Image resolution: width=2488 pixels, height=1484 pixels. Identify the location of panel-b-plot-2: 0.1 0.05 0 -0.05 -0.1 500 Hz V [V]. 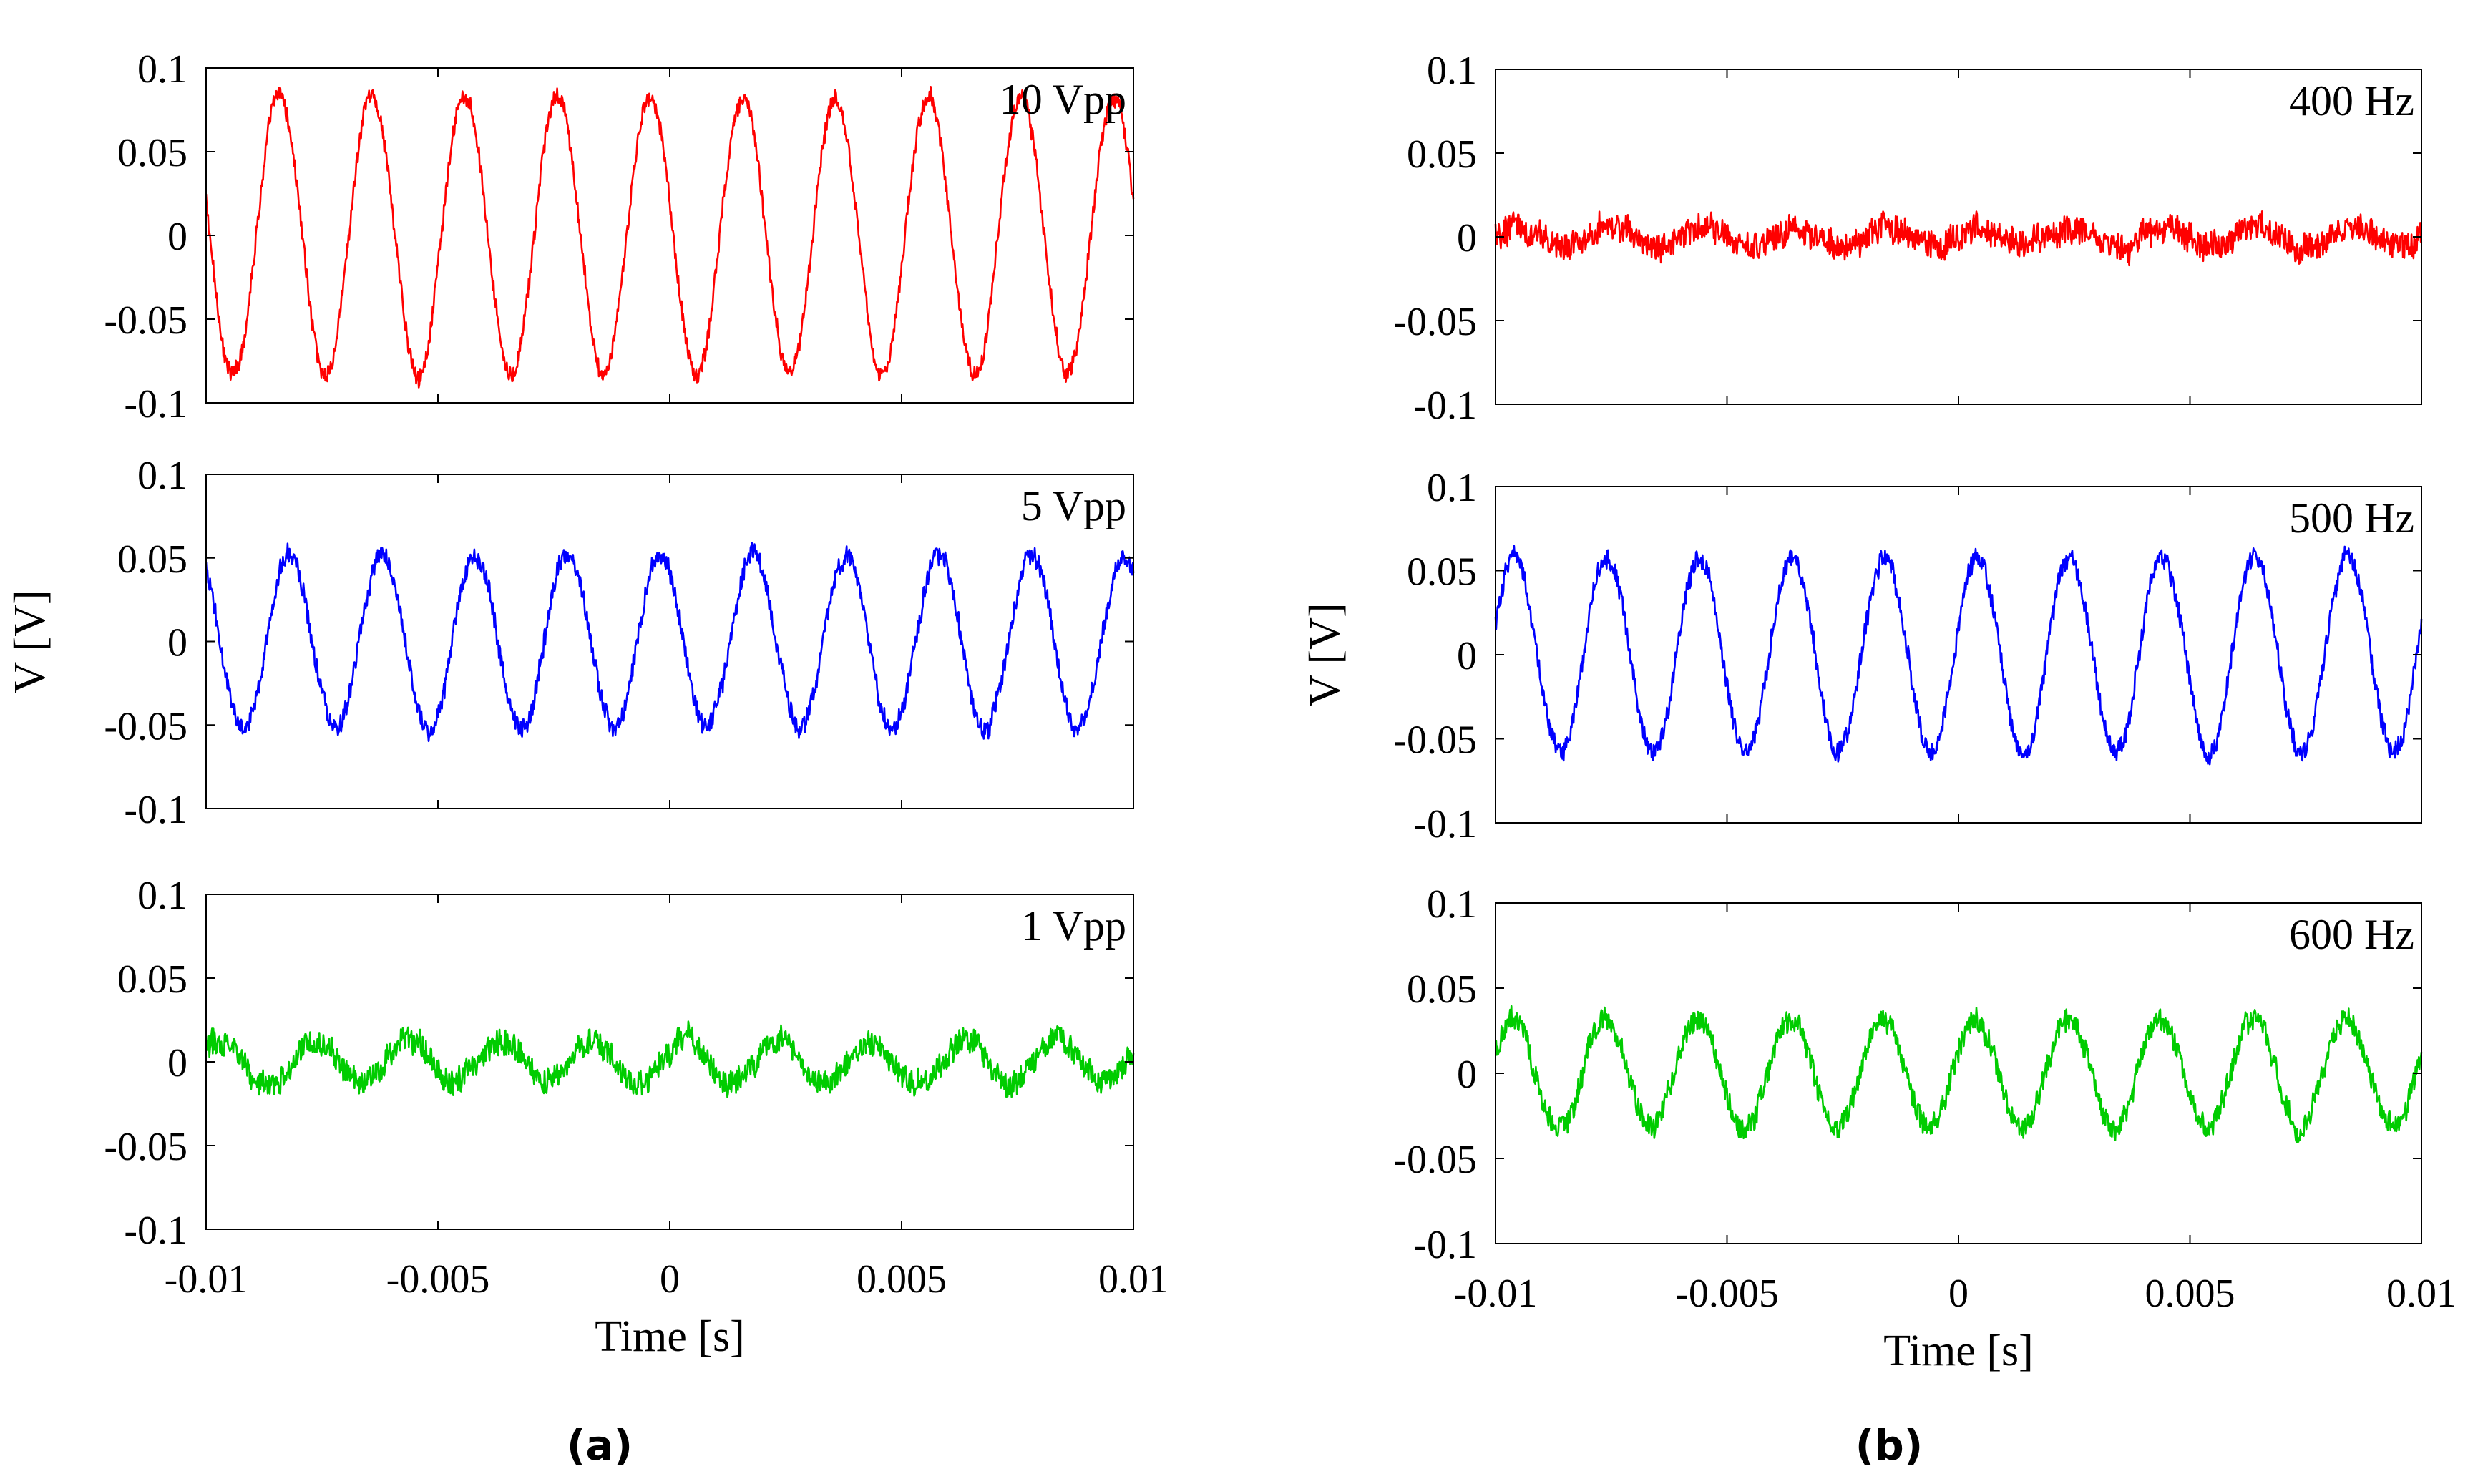
(1862, 656).